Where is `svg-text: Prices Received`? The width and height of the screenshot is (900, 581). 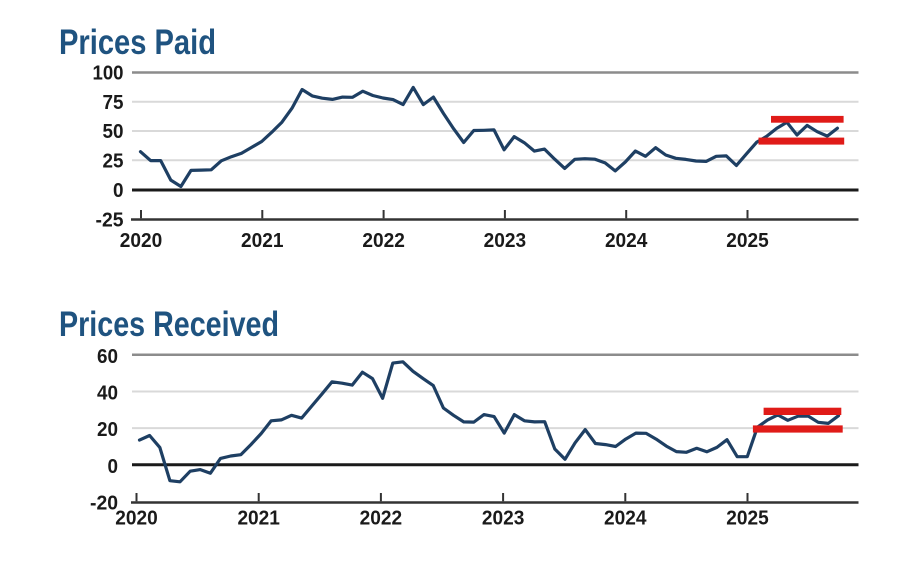 svg-text: Prices Received is located at coordinates (169, 324).